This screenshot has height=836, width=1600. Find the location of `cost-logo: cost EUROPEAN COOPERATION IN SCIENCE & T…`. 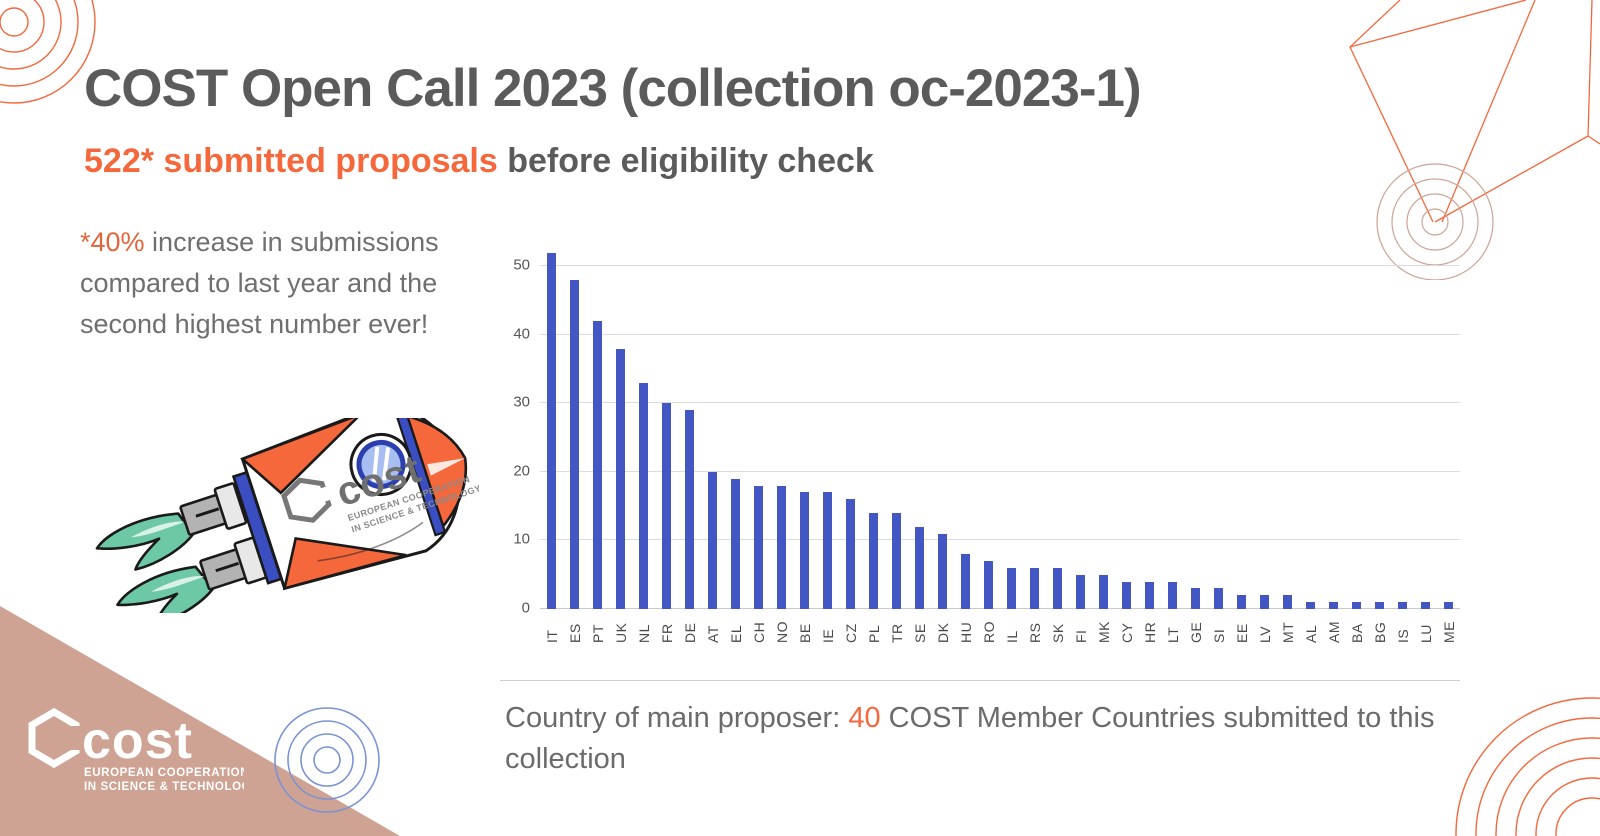

cost-logo: cost EUROPEAN COOPERATION IN SCIENCE & T… is located at coordinates (136, 748).